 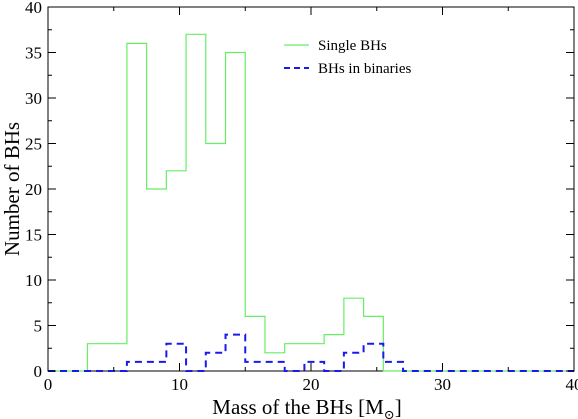 What do you see at coordinates (38, 326) in the screenshot?
I see `y-tick-label: 5` at bounding box center [38, 326].